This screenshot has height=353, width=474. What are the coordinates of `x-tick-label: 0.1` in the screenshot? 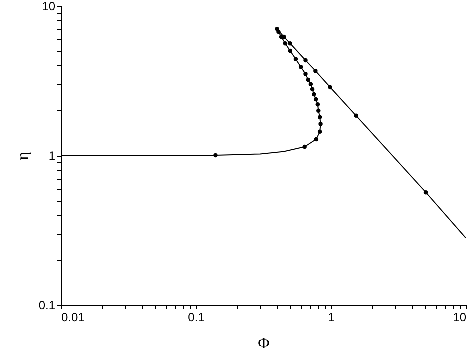 It's located at (197, 317).